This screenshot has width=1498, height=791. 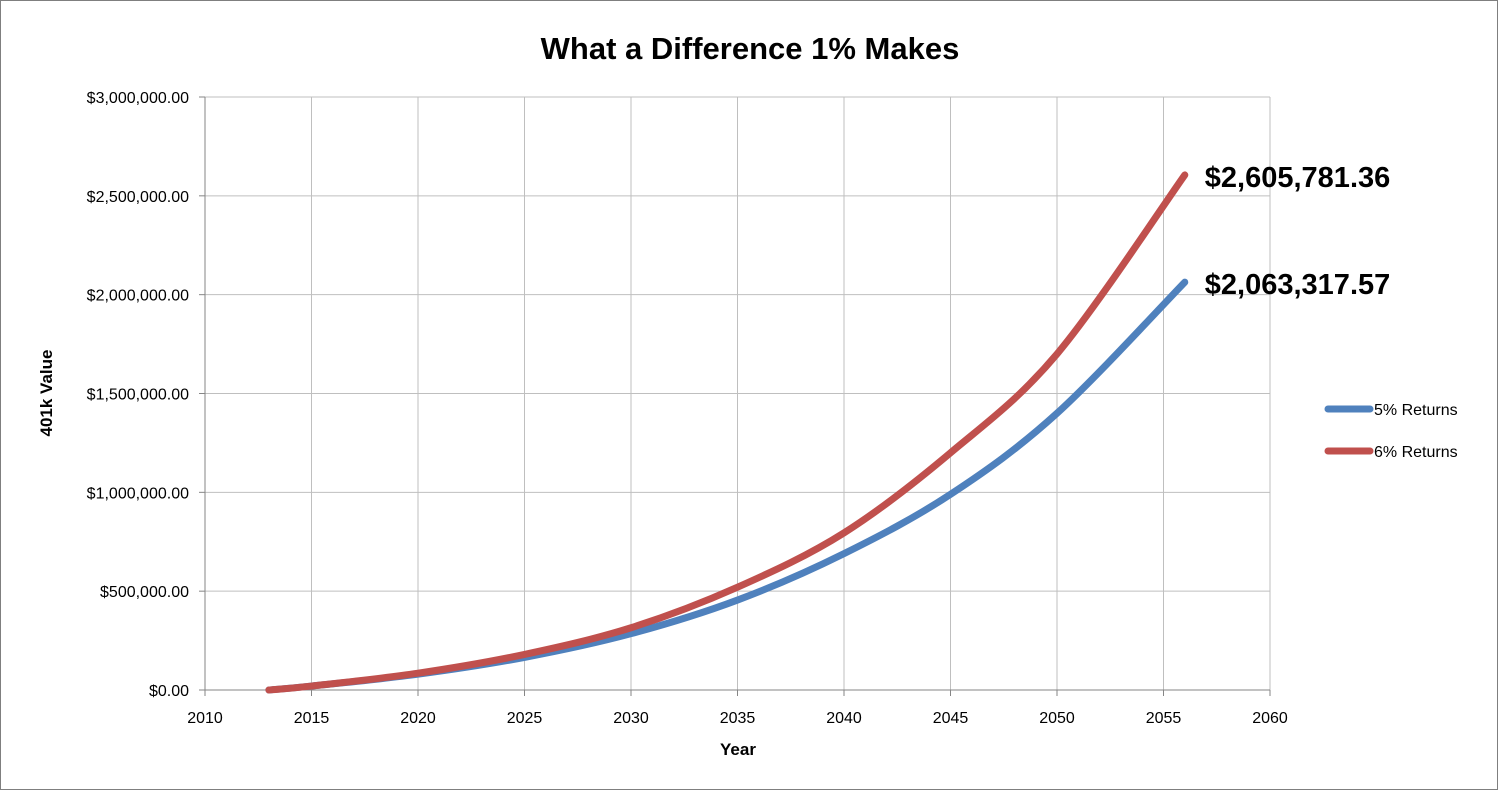 What do you see at coordinates (844, 718) in the screenshot?
I see `x-tick-label: 2040` at bounding box center [844, 718].